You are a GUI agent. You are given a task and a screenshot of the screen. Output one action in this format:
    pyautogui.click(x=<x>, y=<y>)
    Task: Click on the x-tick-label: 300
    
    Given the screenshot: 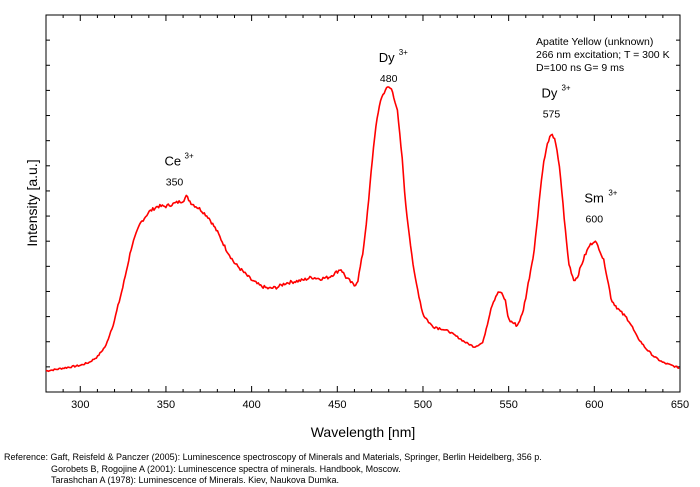 What is the action you would take?
    pyautogui.click(x=80, y=405)
    